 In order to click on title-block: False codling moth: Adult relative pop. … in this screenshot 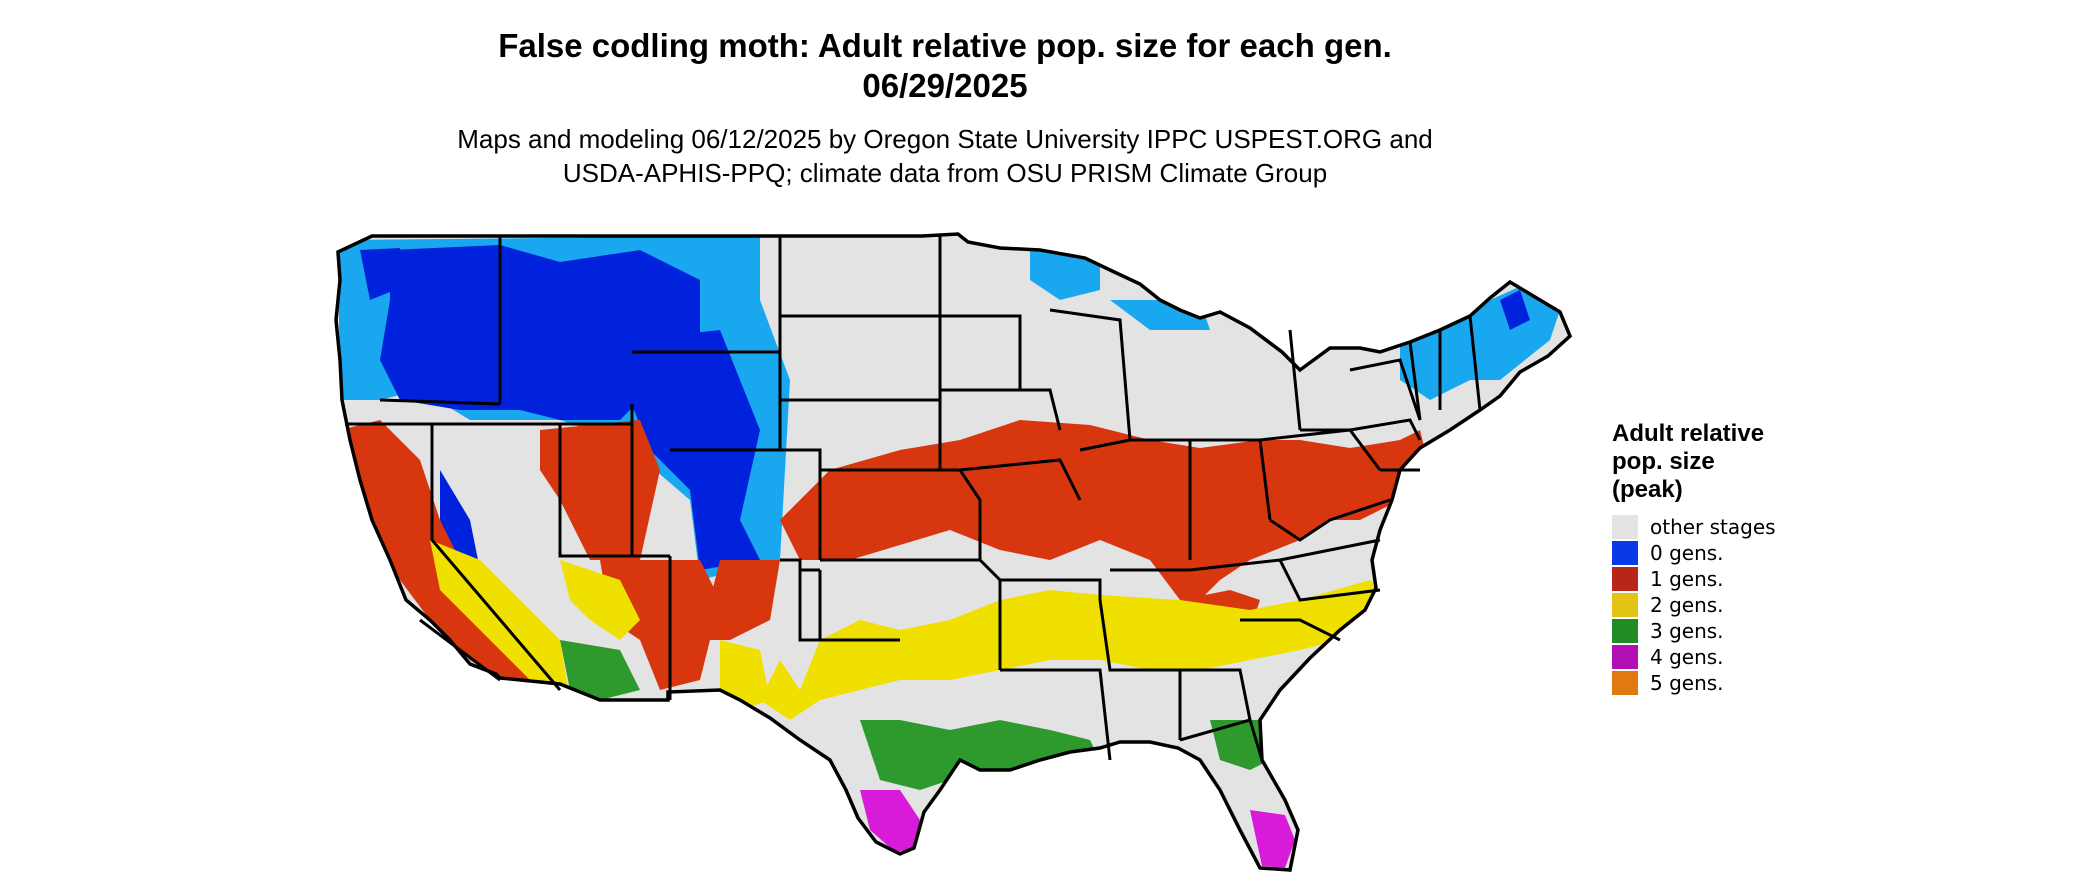, I will do `click(945, 66)`.